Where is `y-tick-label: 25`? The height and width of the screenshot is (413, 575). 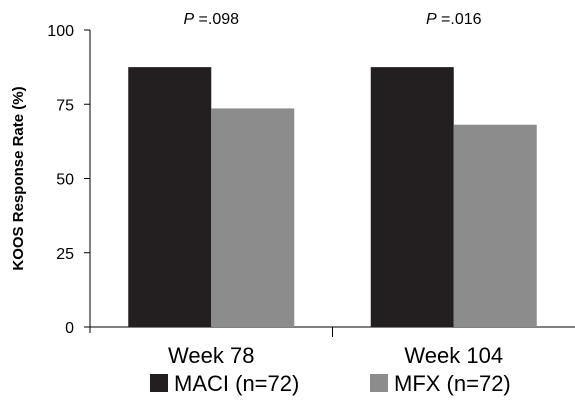
y-tick-label: 25 is located at coordinates (65, 254).